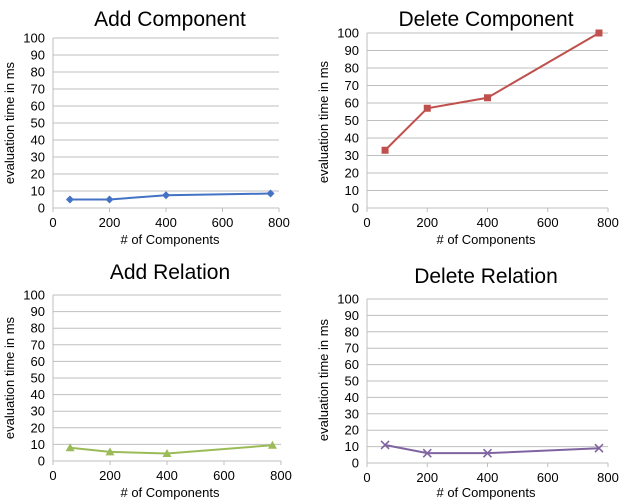  Describe the element at coordinates (486, 276) in the screenshot. I see `chart-title: Delete Relation` at that location.